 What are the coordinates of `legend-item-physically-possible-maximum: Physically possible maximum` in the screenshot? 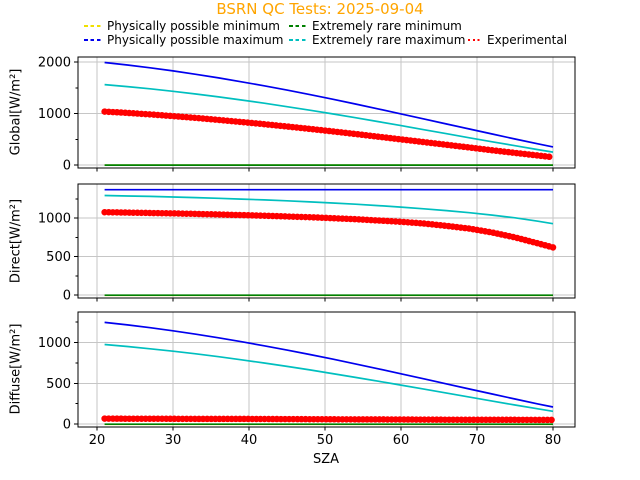 It's located at (183, 40).